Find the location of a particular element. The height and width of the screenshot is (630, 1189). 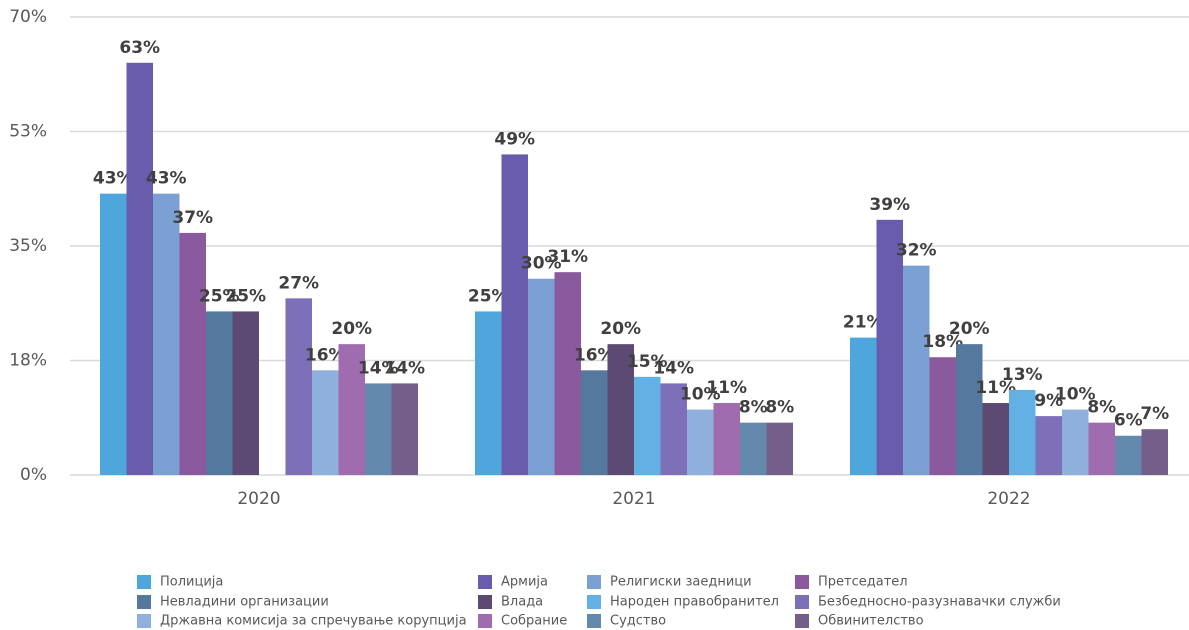

y-tick-label: 0% is located at coordinates (33, 475).